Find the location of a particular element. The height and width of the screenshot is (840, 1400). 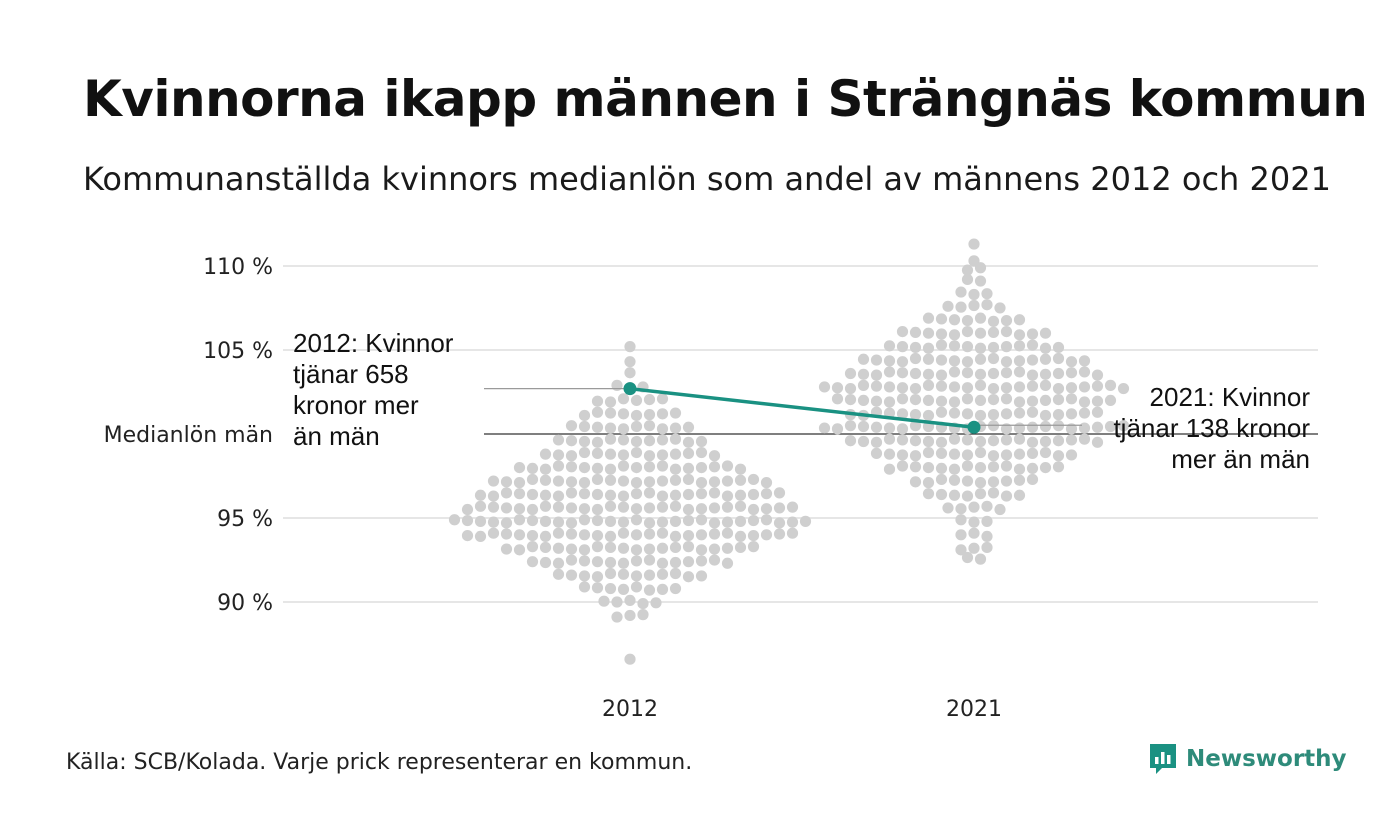

y-tick-label: Medianlön män is located at coordinates (188, 435).